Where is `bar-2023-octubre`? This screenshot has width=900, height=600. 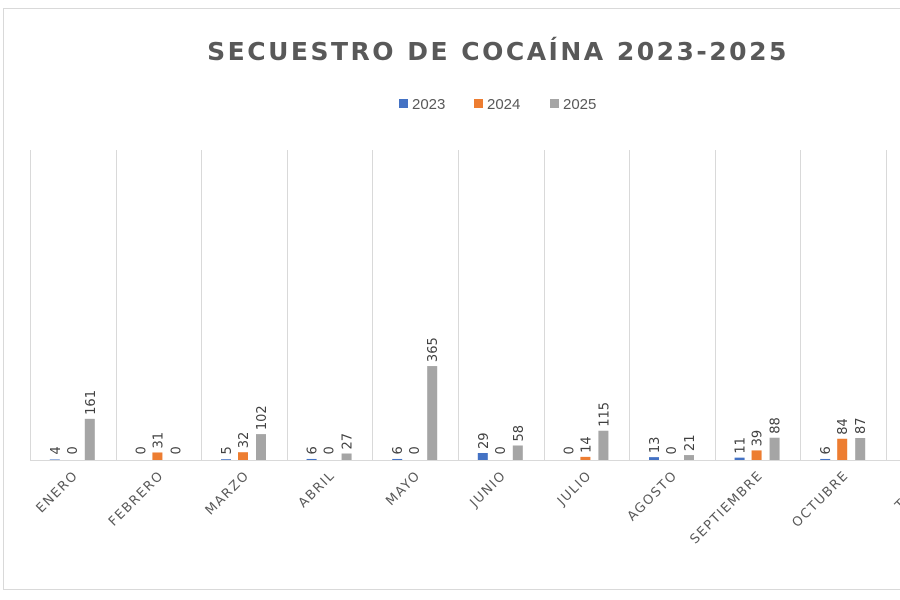 bar-2023-octubre is located at coordinates (825, 459).